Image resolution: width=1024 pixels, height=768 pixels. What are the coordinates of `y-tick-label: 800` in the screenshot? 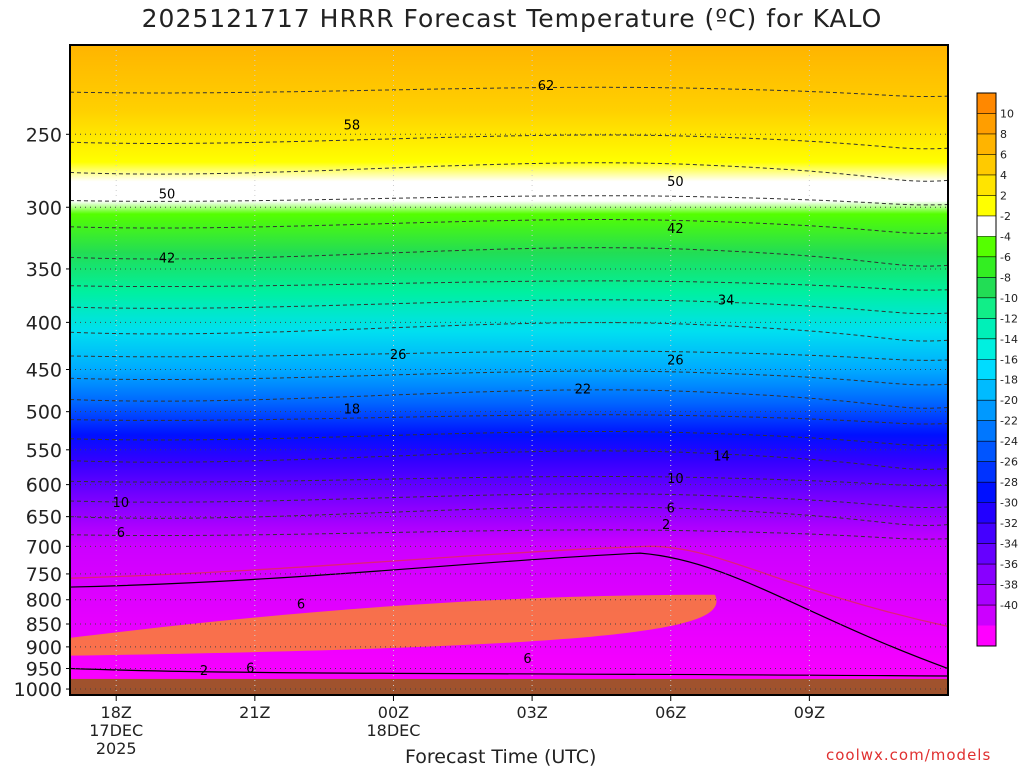 It's located at (44, 601).